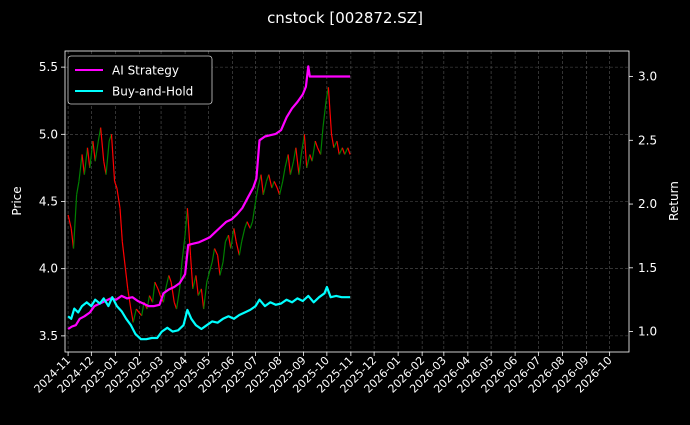  What do you see at coordinates (140, 80) in the screenshot?
I see `legend: AI Strategy Buy-and-Hold` at bounding box center [140, 80].